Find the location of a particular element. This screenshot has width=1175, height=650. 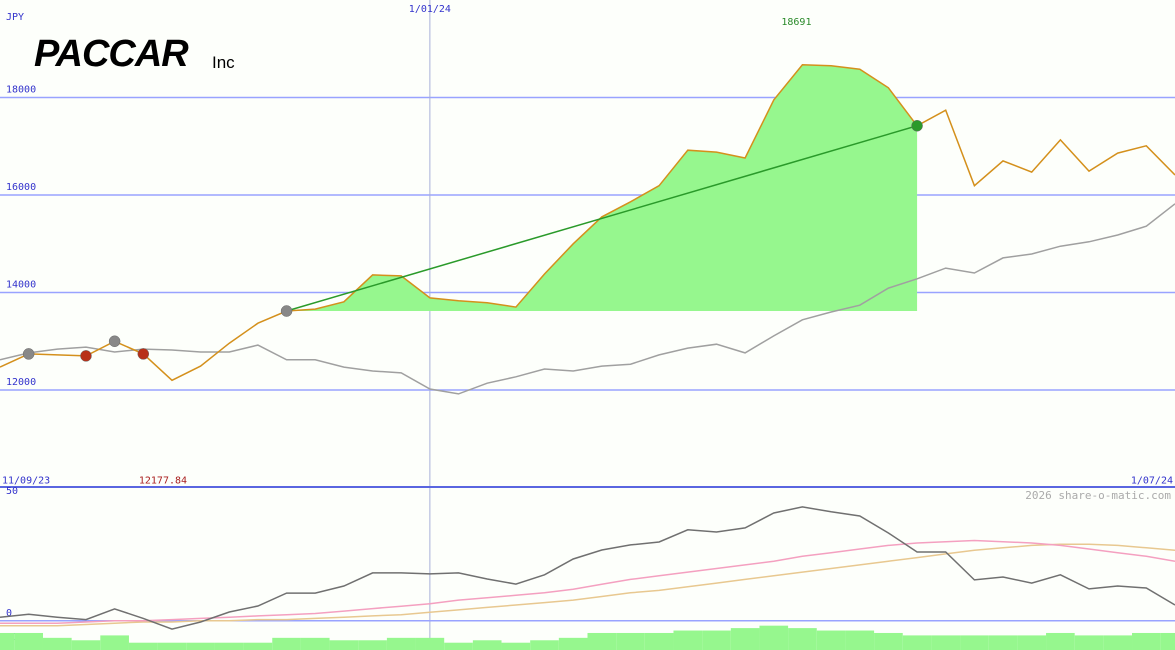

x-tick-label: 1/07/24 is located at coordinates (1152, 481).